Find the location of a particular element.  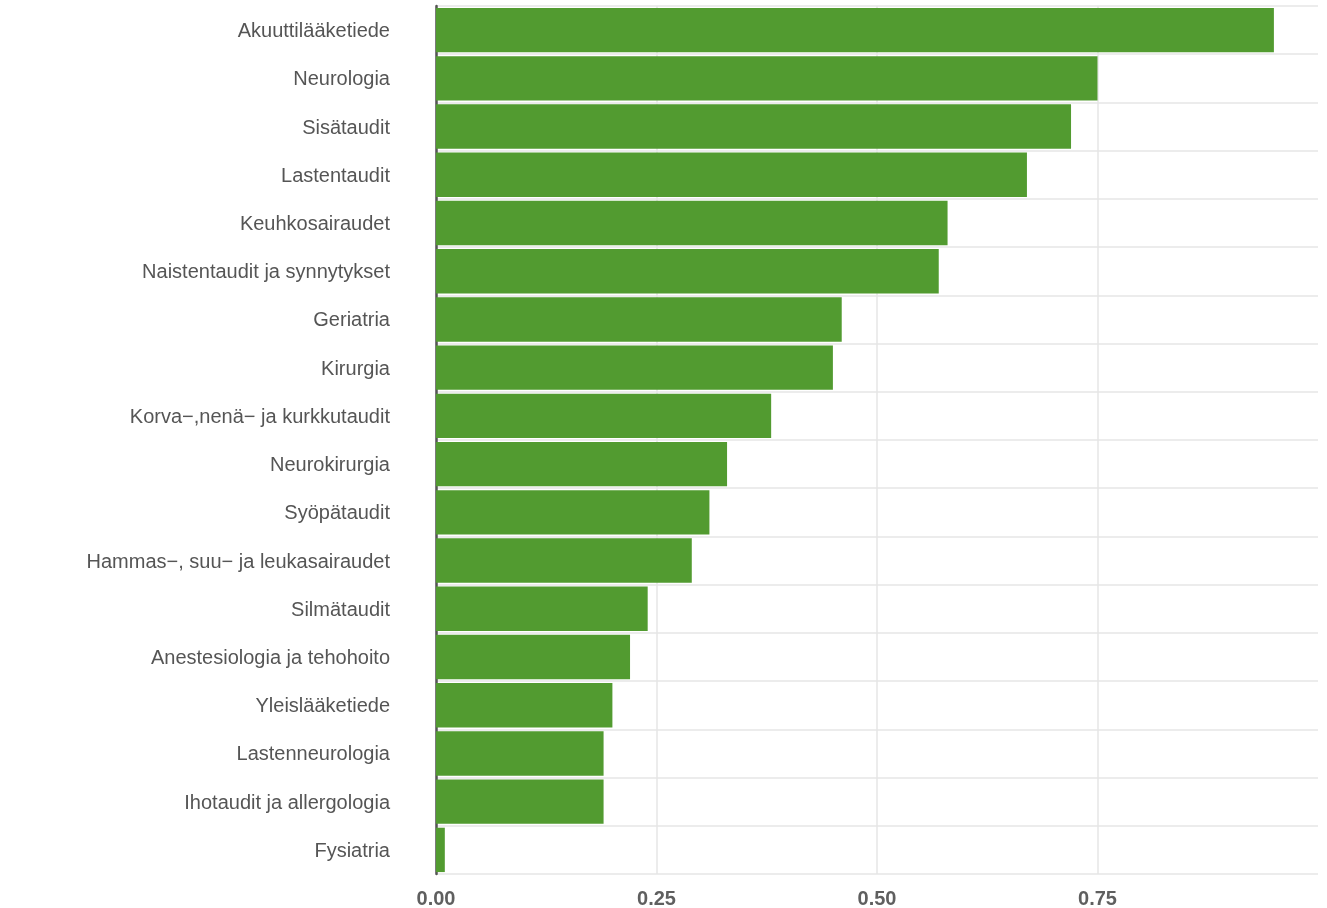

y-tick-label: Syöpätaudit is located at coordinates (337, 512).